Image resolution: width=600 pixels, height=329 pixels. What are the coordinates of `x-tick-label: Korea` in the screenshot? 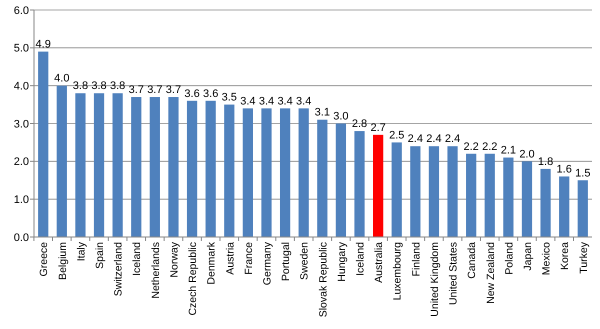 It's located at (565, 256).